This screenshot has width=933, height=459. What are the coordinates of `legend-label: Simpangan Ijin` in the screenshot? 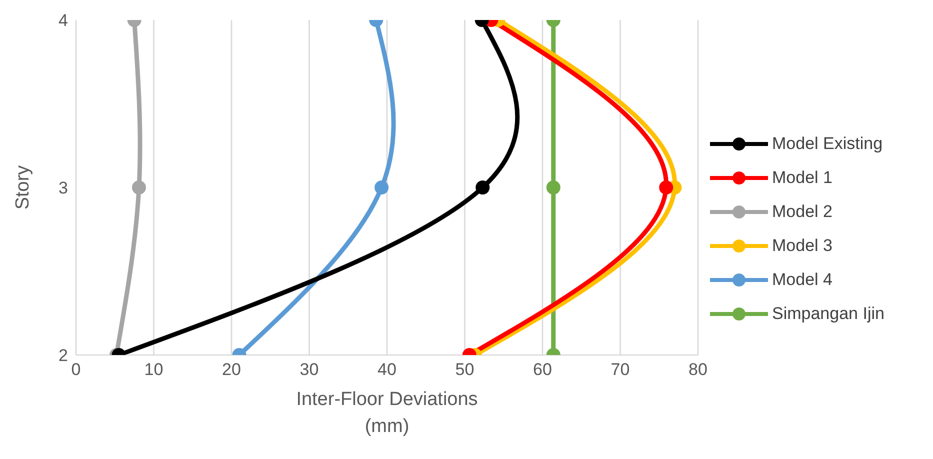 It's located at (828, 314).